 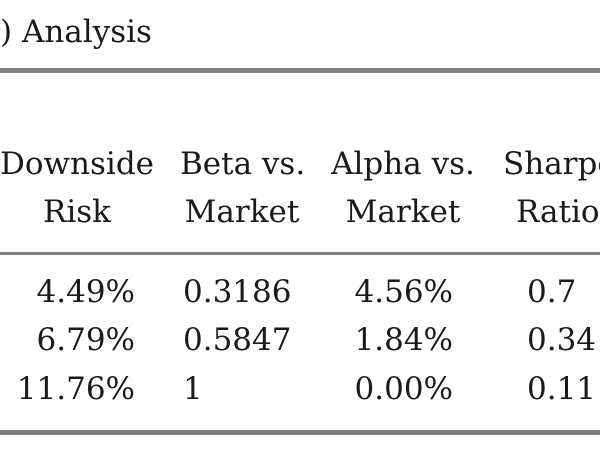 I want to click on cell-alpha: 0.00%, so click(x=403, y=389).